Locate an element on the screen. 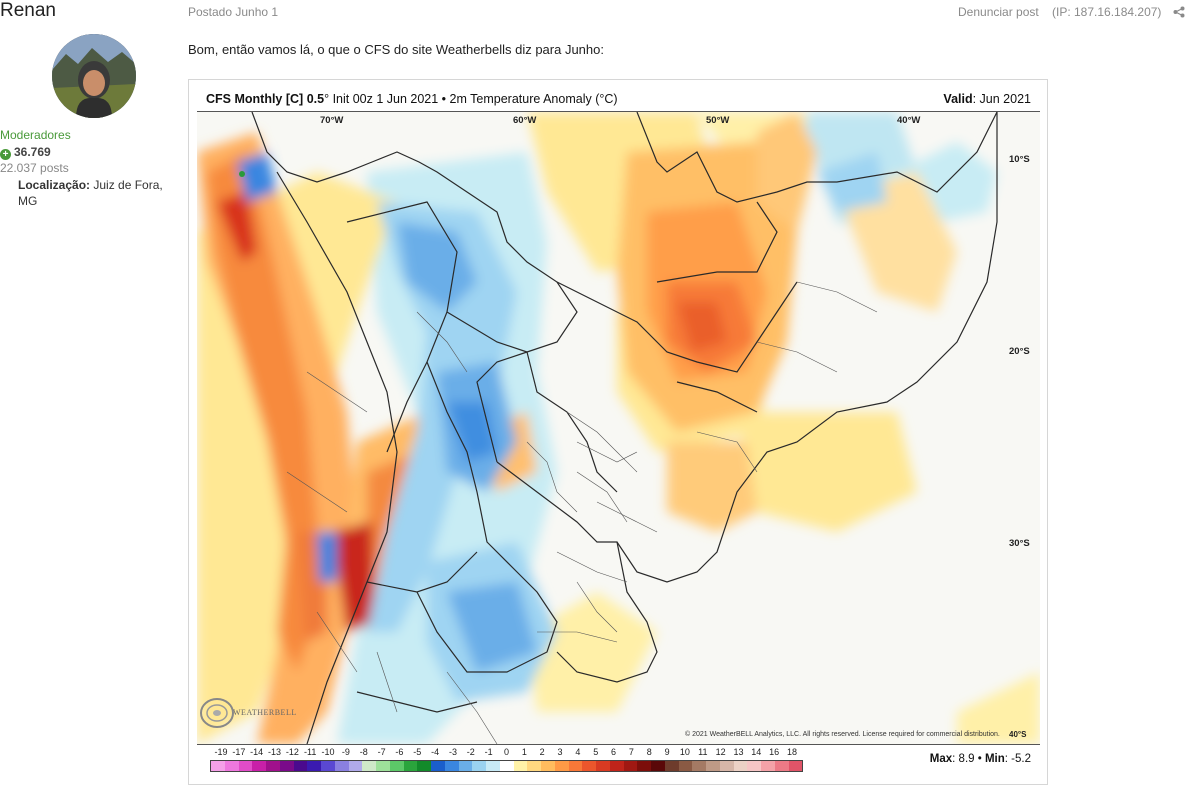  lat-label-10s: 10°S is located at coordinates (1019, 159).